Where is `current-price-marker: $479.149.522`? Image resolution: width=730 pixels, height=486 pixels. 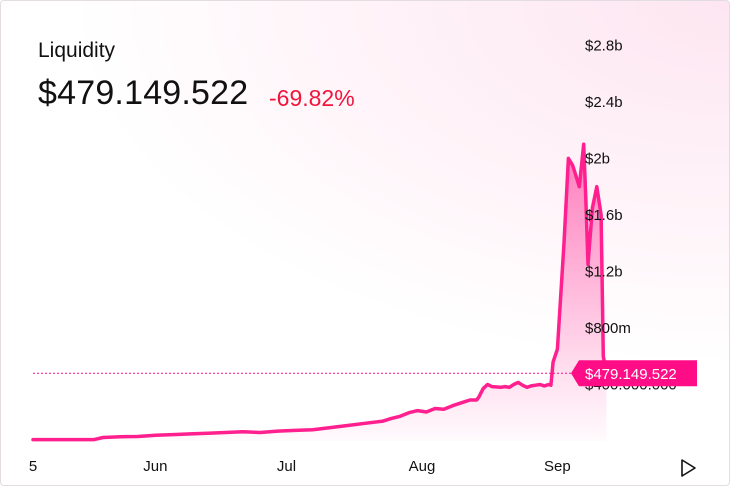 current-price-marker: $479.149.522 is located at coordinates (365, 373).